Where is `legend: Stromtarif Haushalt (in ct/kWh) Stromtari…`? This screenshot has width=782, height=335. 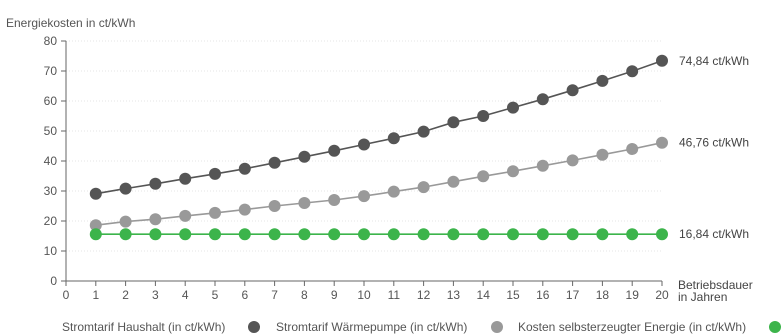 legend: Stromtarif Haushalt (in ct/kWh) Stromtari… is located at coordinates (421, 327).